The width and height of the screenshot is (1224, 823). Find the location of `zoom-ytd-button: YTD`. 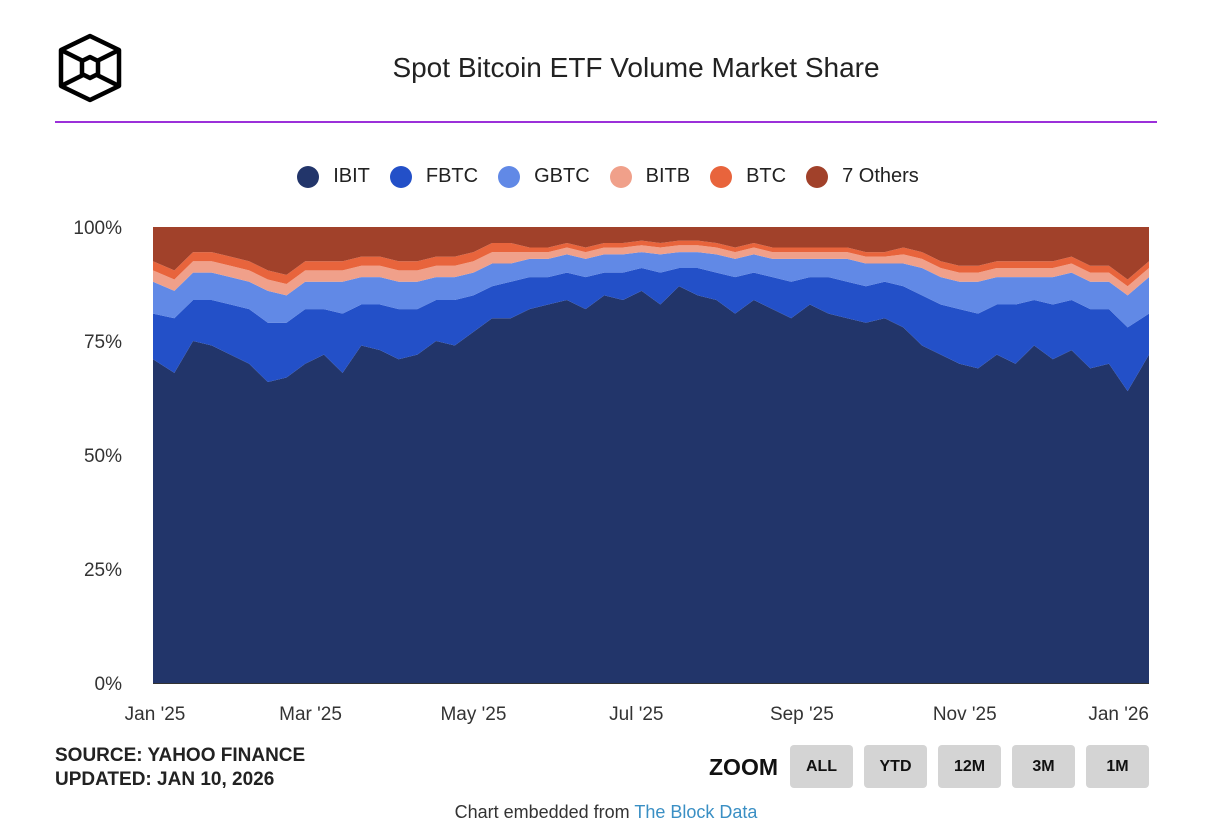

zoom-ytd-button: YTD is located at coordinates (895, 766).